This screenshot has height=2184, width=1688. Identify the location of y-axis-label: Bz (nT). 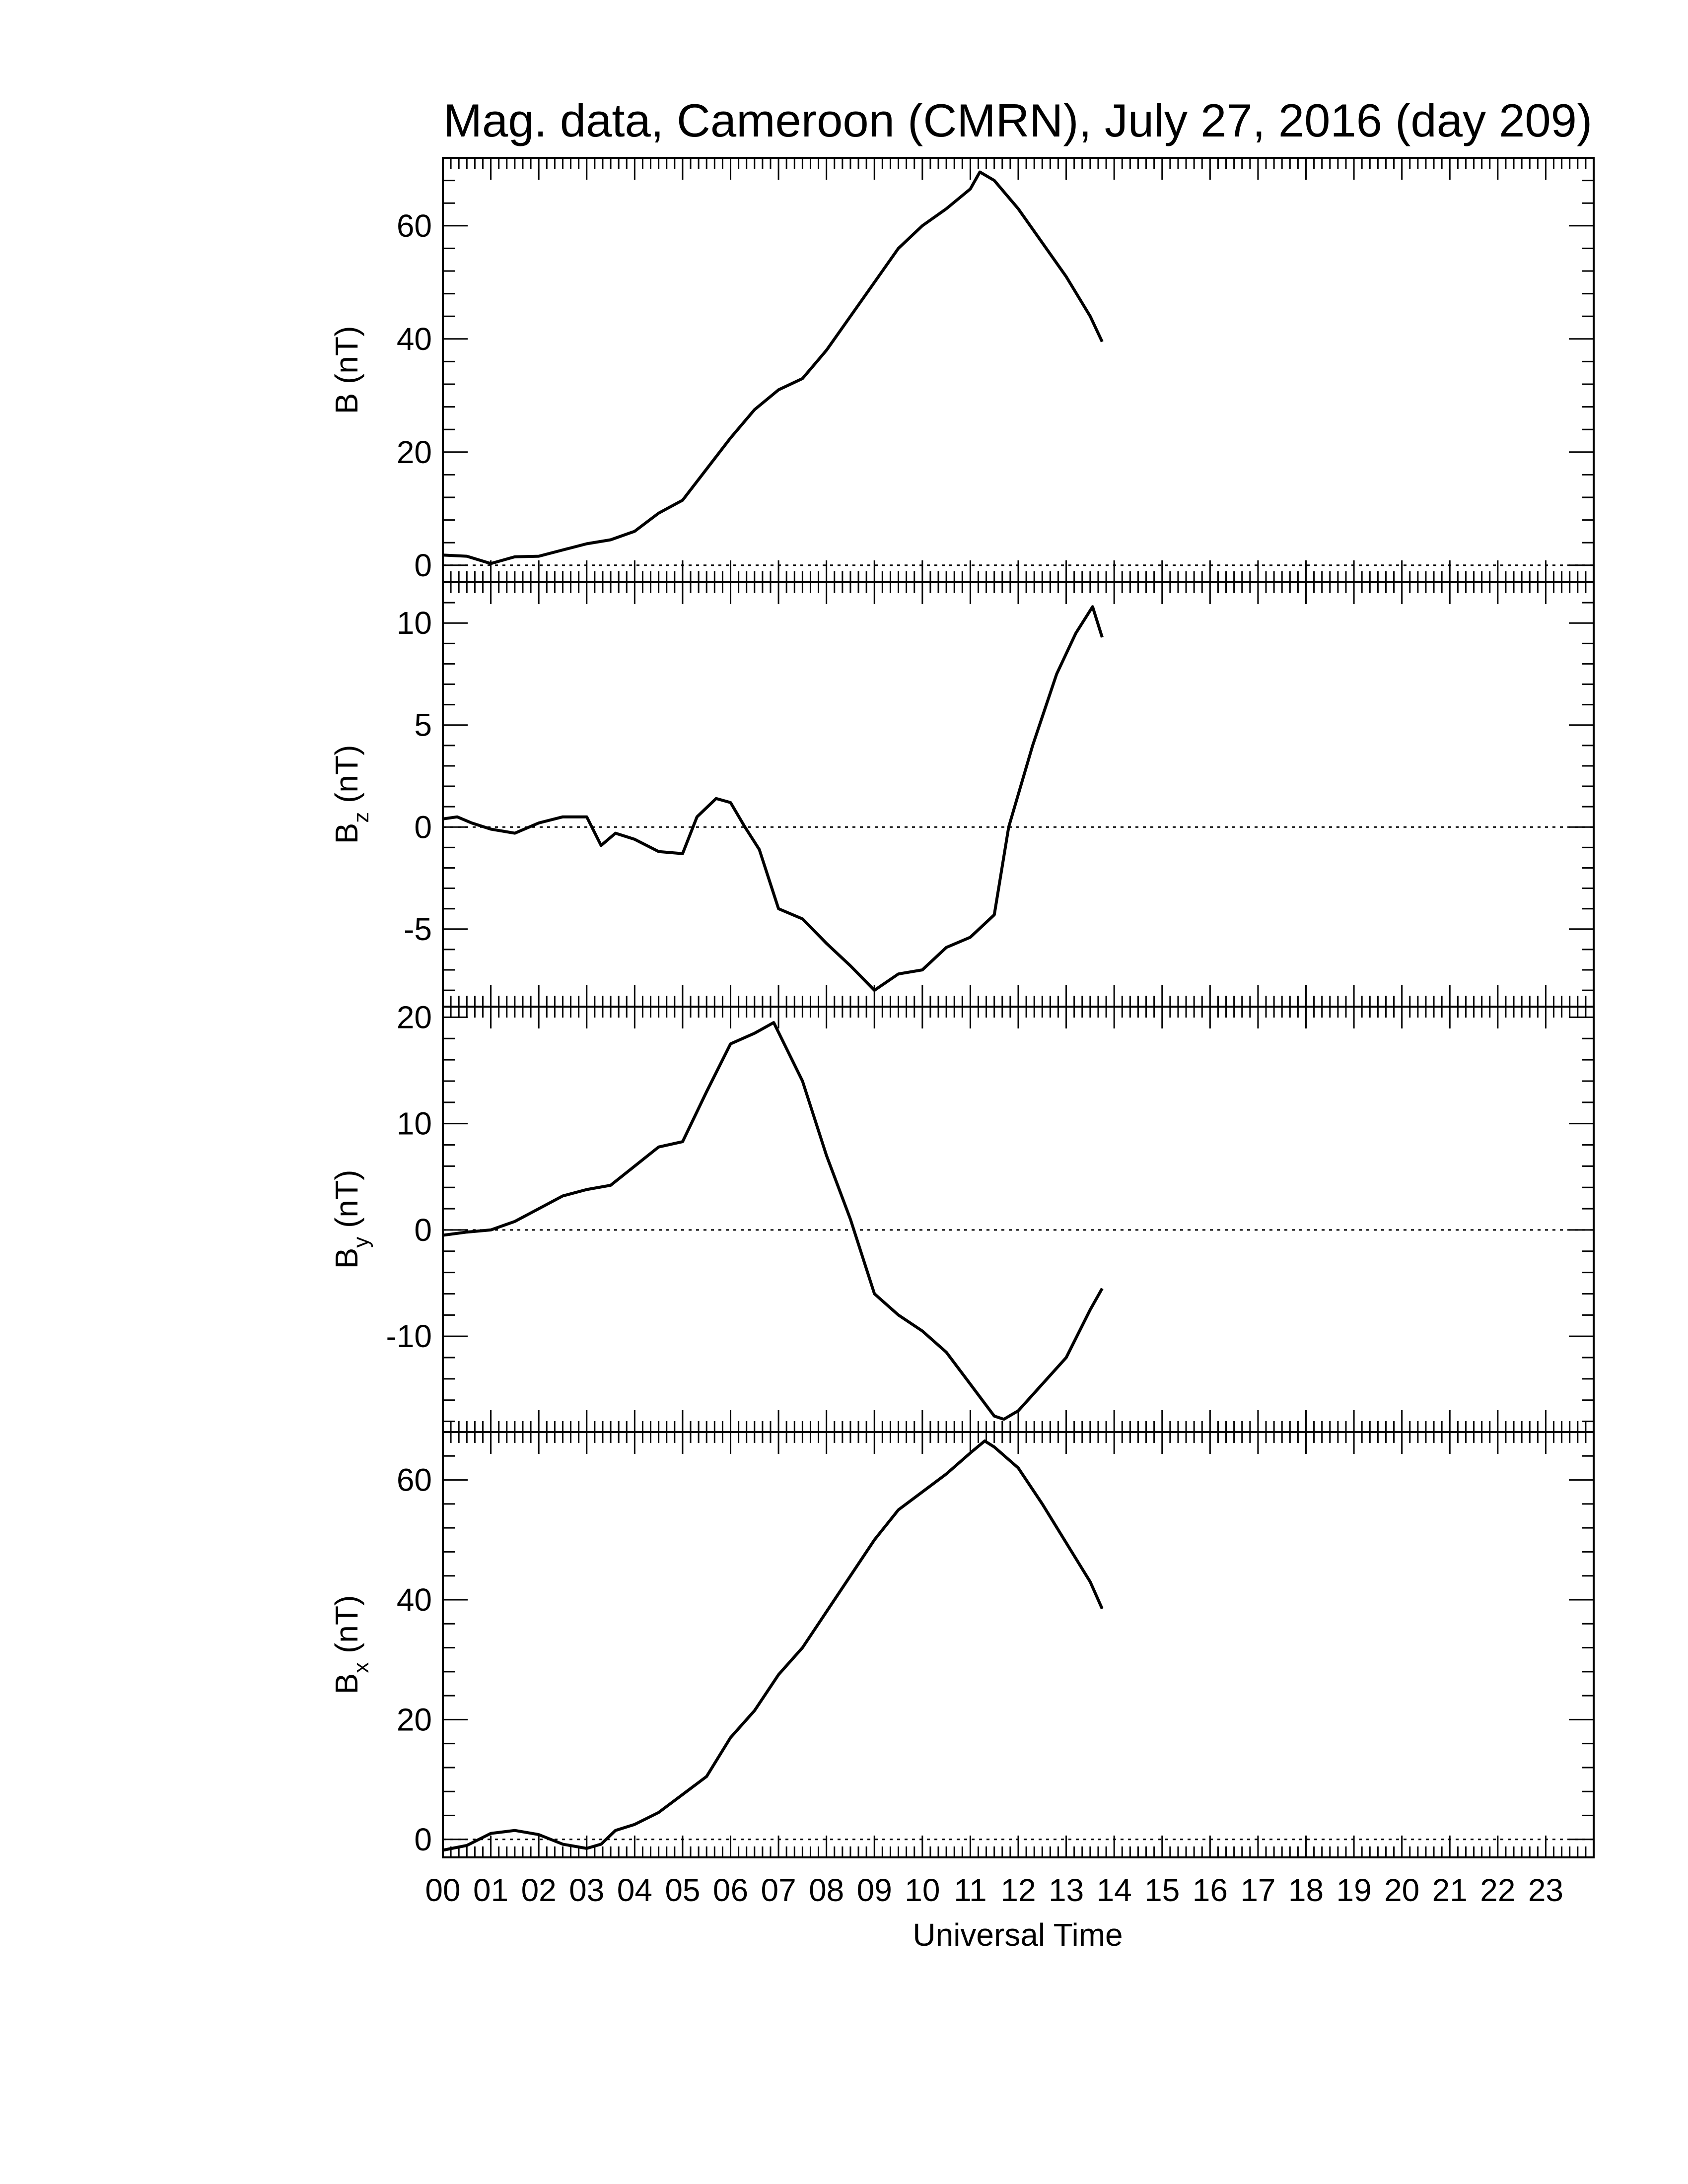
(351, 794).